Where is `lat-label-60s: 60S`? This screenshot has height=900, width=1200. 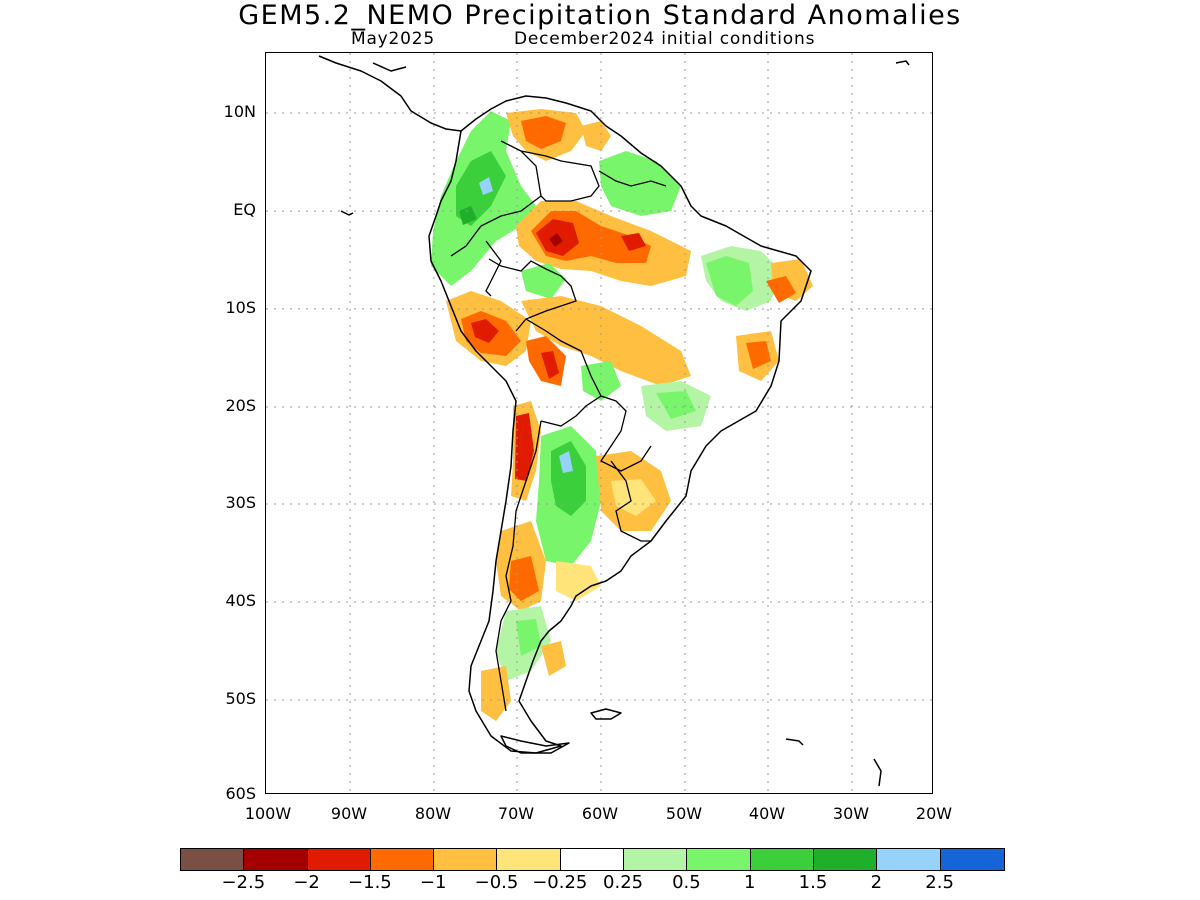
lat-label-60s: 60S is located at coordinates (240, 793).